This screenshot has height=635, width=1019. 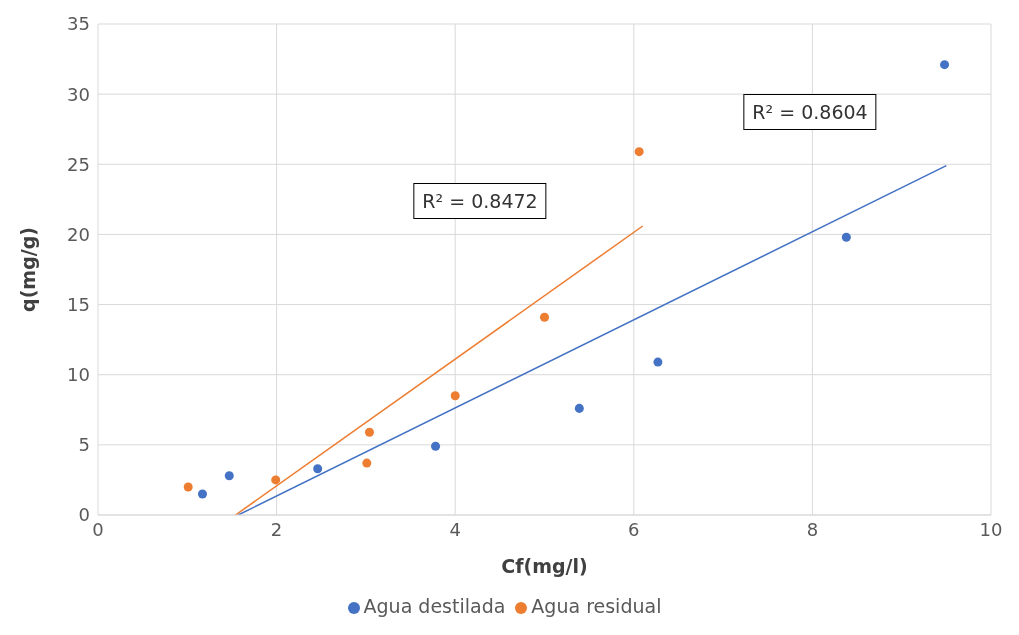 What do you see at coordinates (596, 606) in the screenshot?
I see `legend-label: Agua residual` at bounding box center [596, 606].